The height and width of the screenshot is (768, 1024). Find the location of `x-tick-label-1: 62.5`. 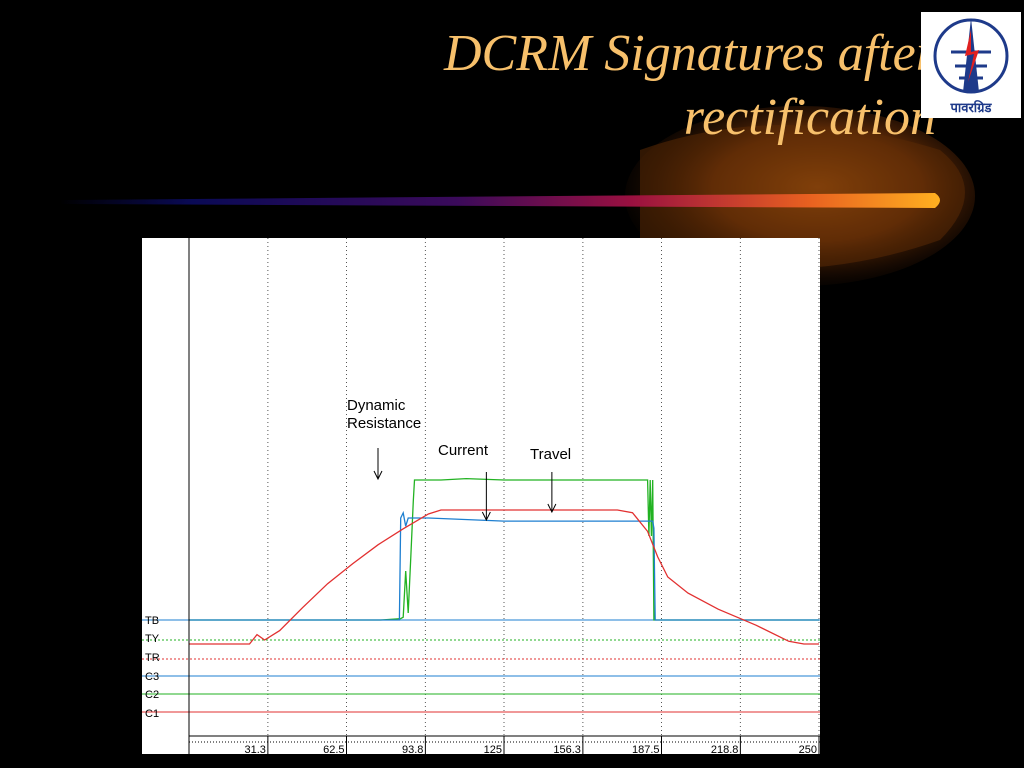

x-tick-label-1: 62.5 is located at coordinates (333, 749).